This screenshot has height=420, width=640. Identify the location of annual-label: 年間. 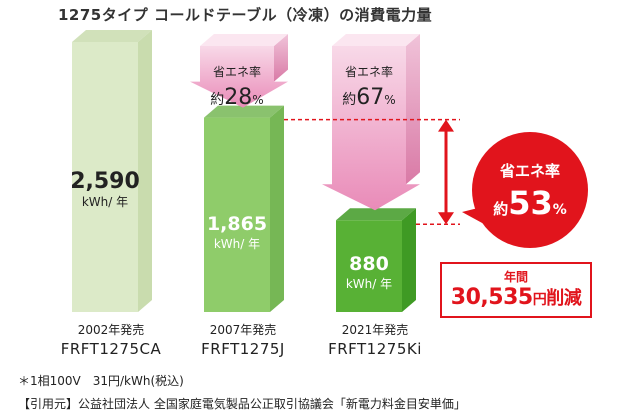
(515, 277).